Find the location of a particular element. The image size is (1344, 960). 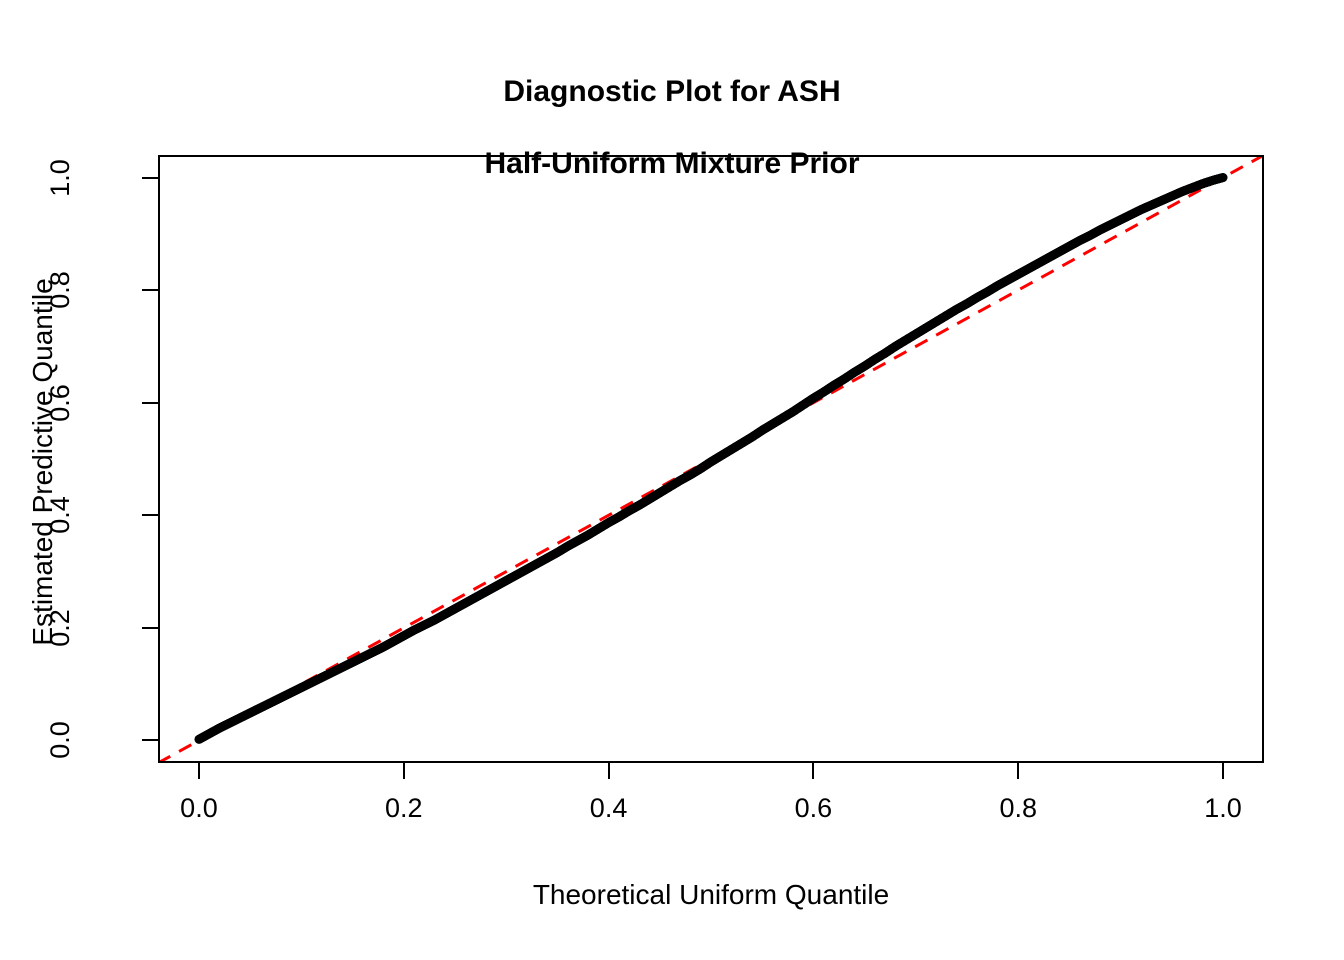

x-axis-tick-label: 1.0 is located at coordinates (1223, 808).